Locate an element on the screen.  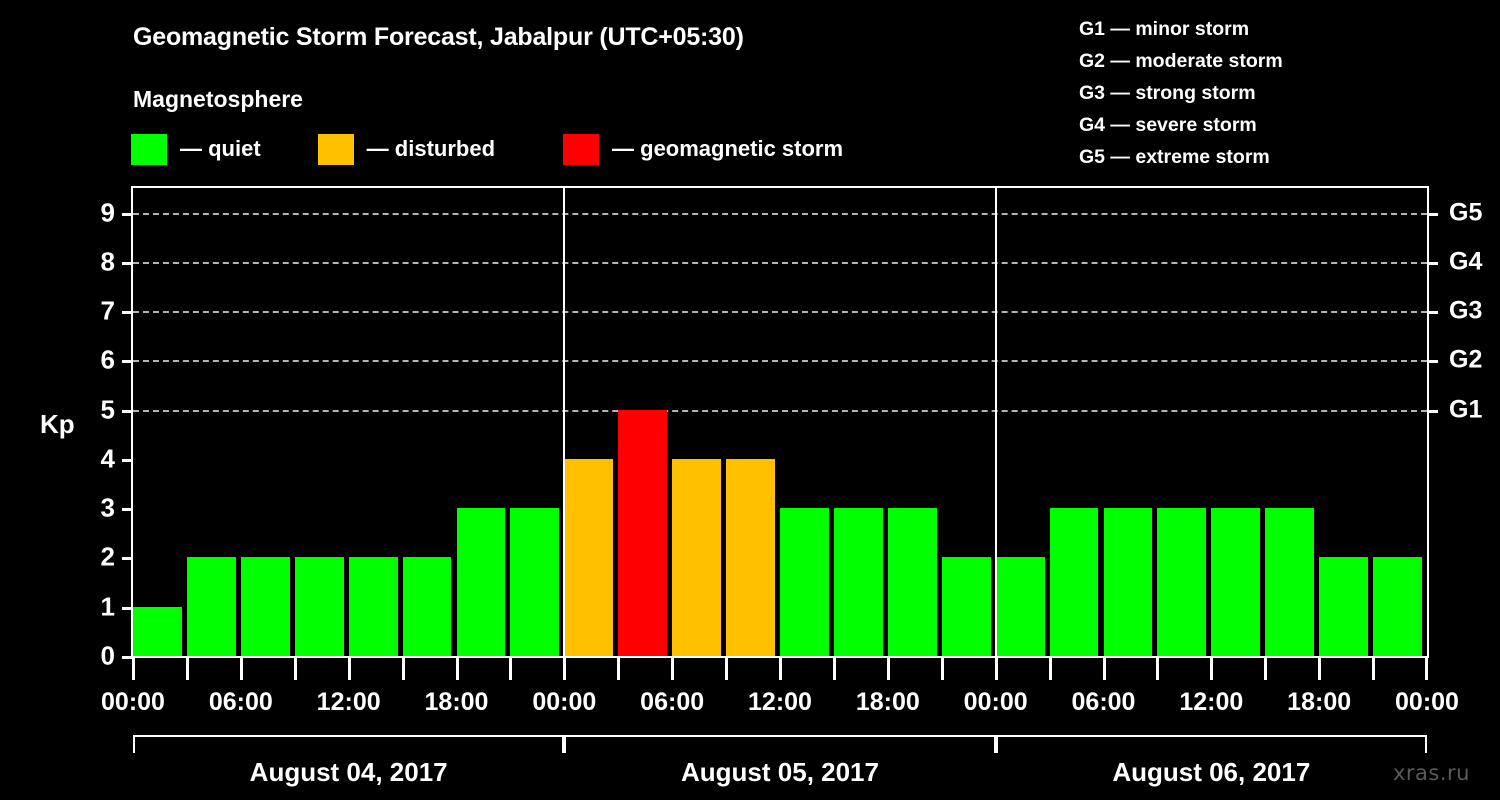
legend-item-label: — disturbed is located at coordinates (431, 148).